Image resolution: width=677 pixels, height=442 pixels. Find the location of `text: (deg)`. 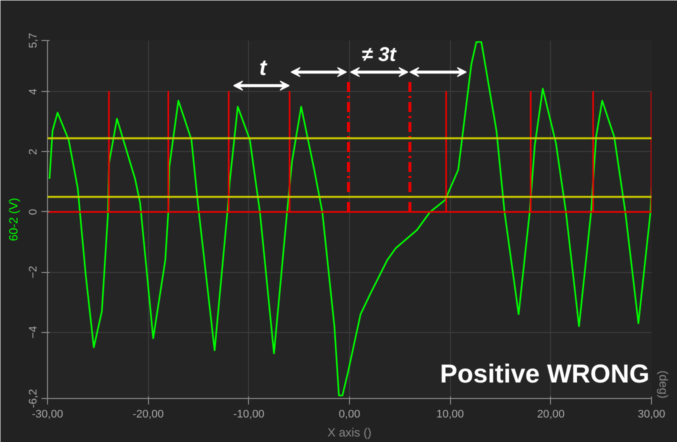

text: (deg) is located at coordinates (663, 384).